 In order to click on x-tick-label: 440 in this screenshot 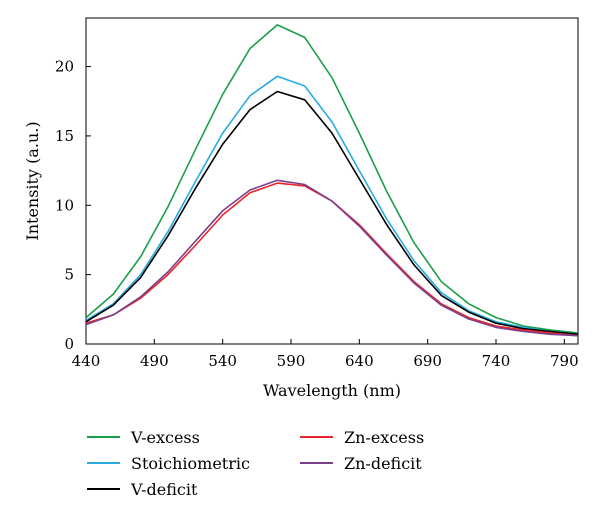, I will do `click(86, 361)`.